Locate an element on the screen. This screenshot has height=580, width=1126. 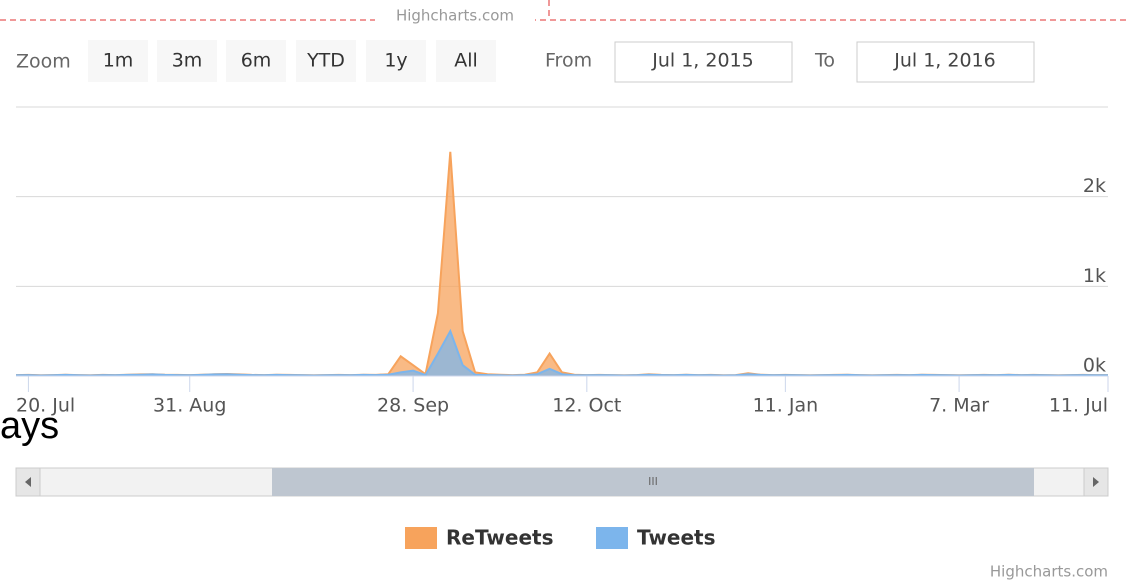
range-button-label: 1y is located at coordinates (395, 61).